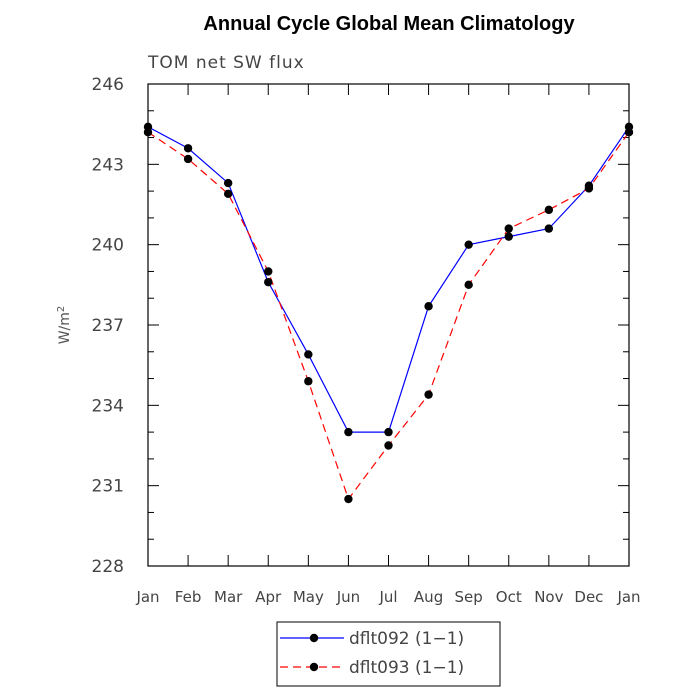 The height and width of the screenshot is (700, 700). Describe the element at coordinates (406, 639) in the screenshot. I see `legend-label-1: dflt092 (1−1)` at that location.